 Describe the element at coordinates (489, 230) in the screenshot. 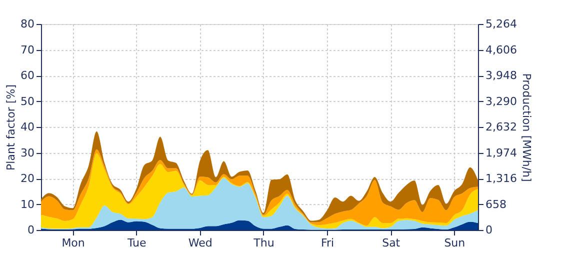

I see `y2-tick-label: 0` at that location.